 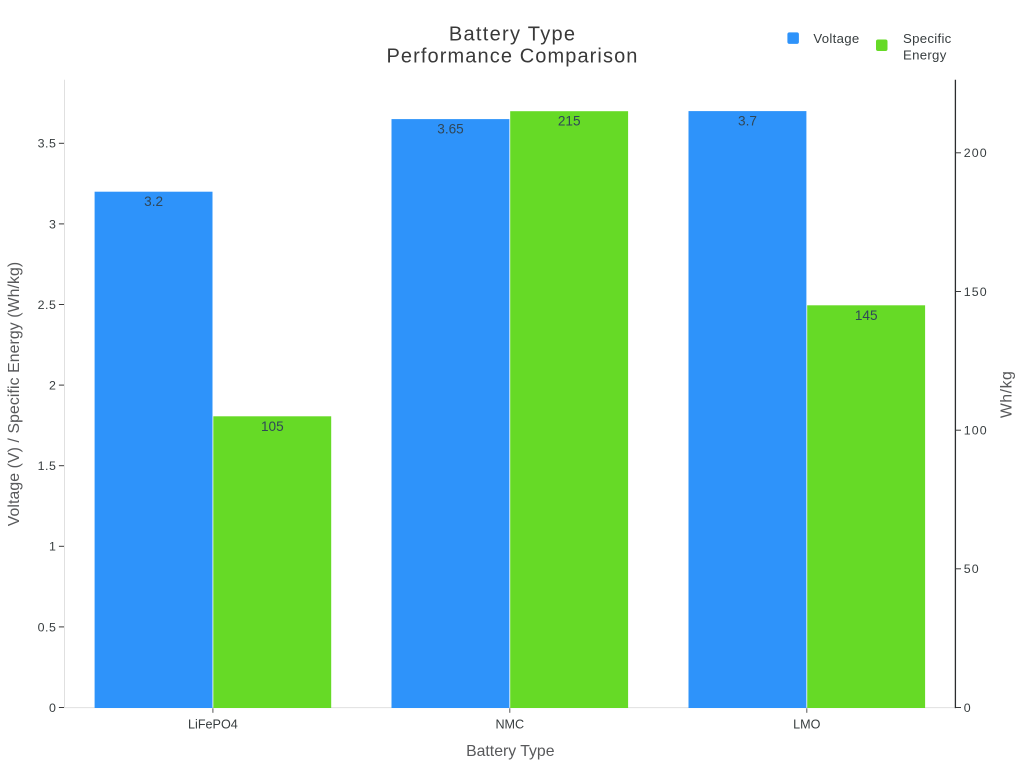 What do you see at coordinates (272, 426) in the screenshot?
I see `svg-text: 105` at bounding box center [272, 426].